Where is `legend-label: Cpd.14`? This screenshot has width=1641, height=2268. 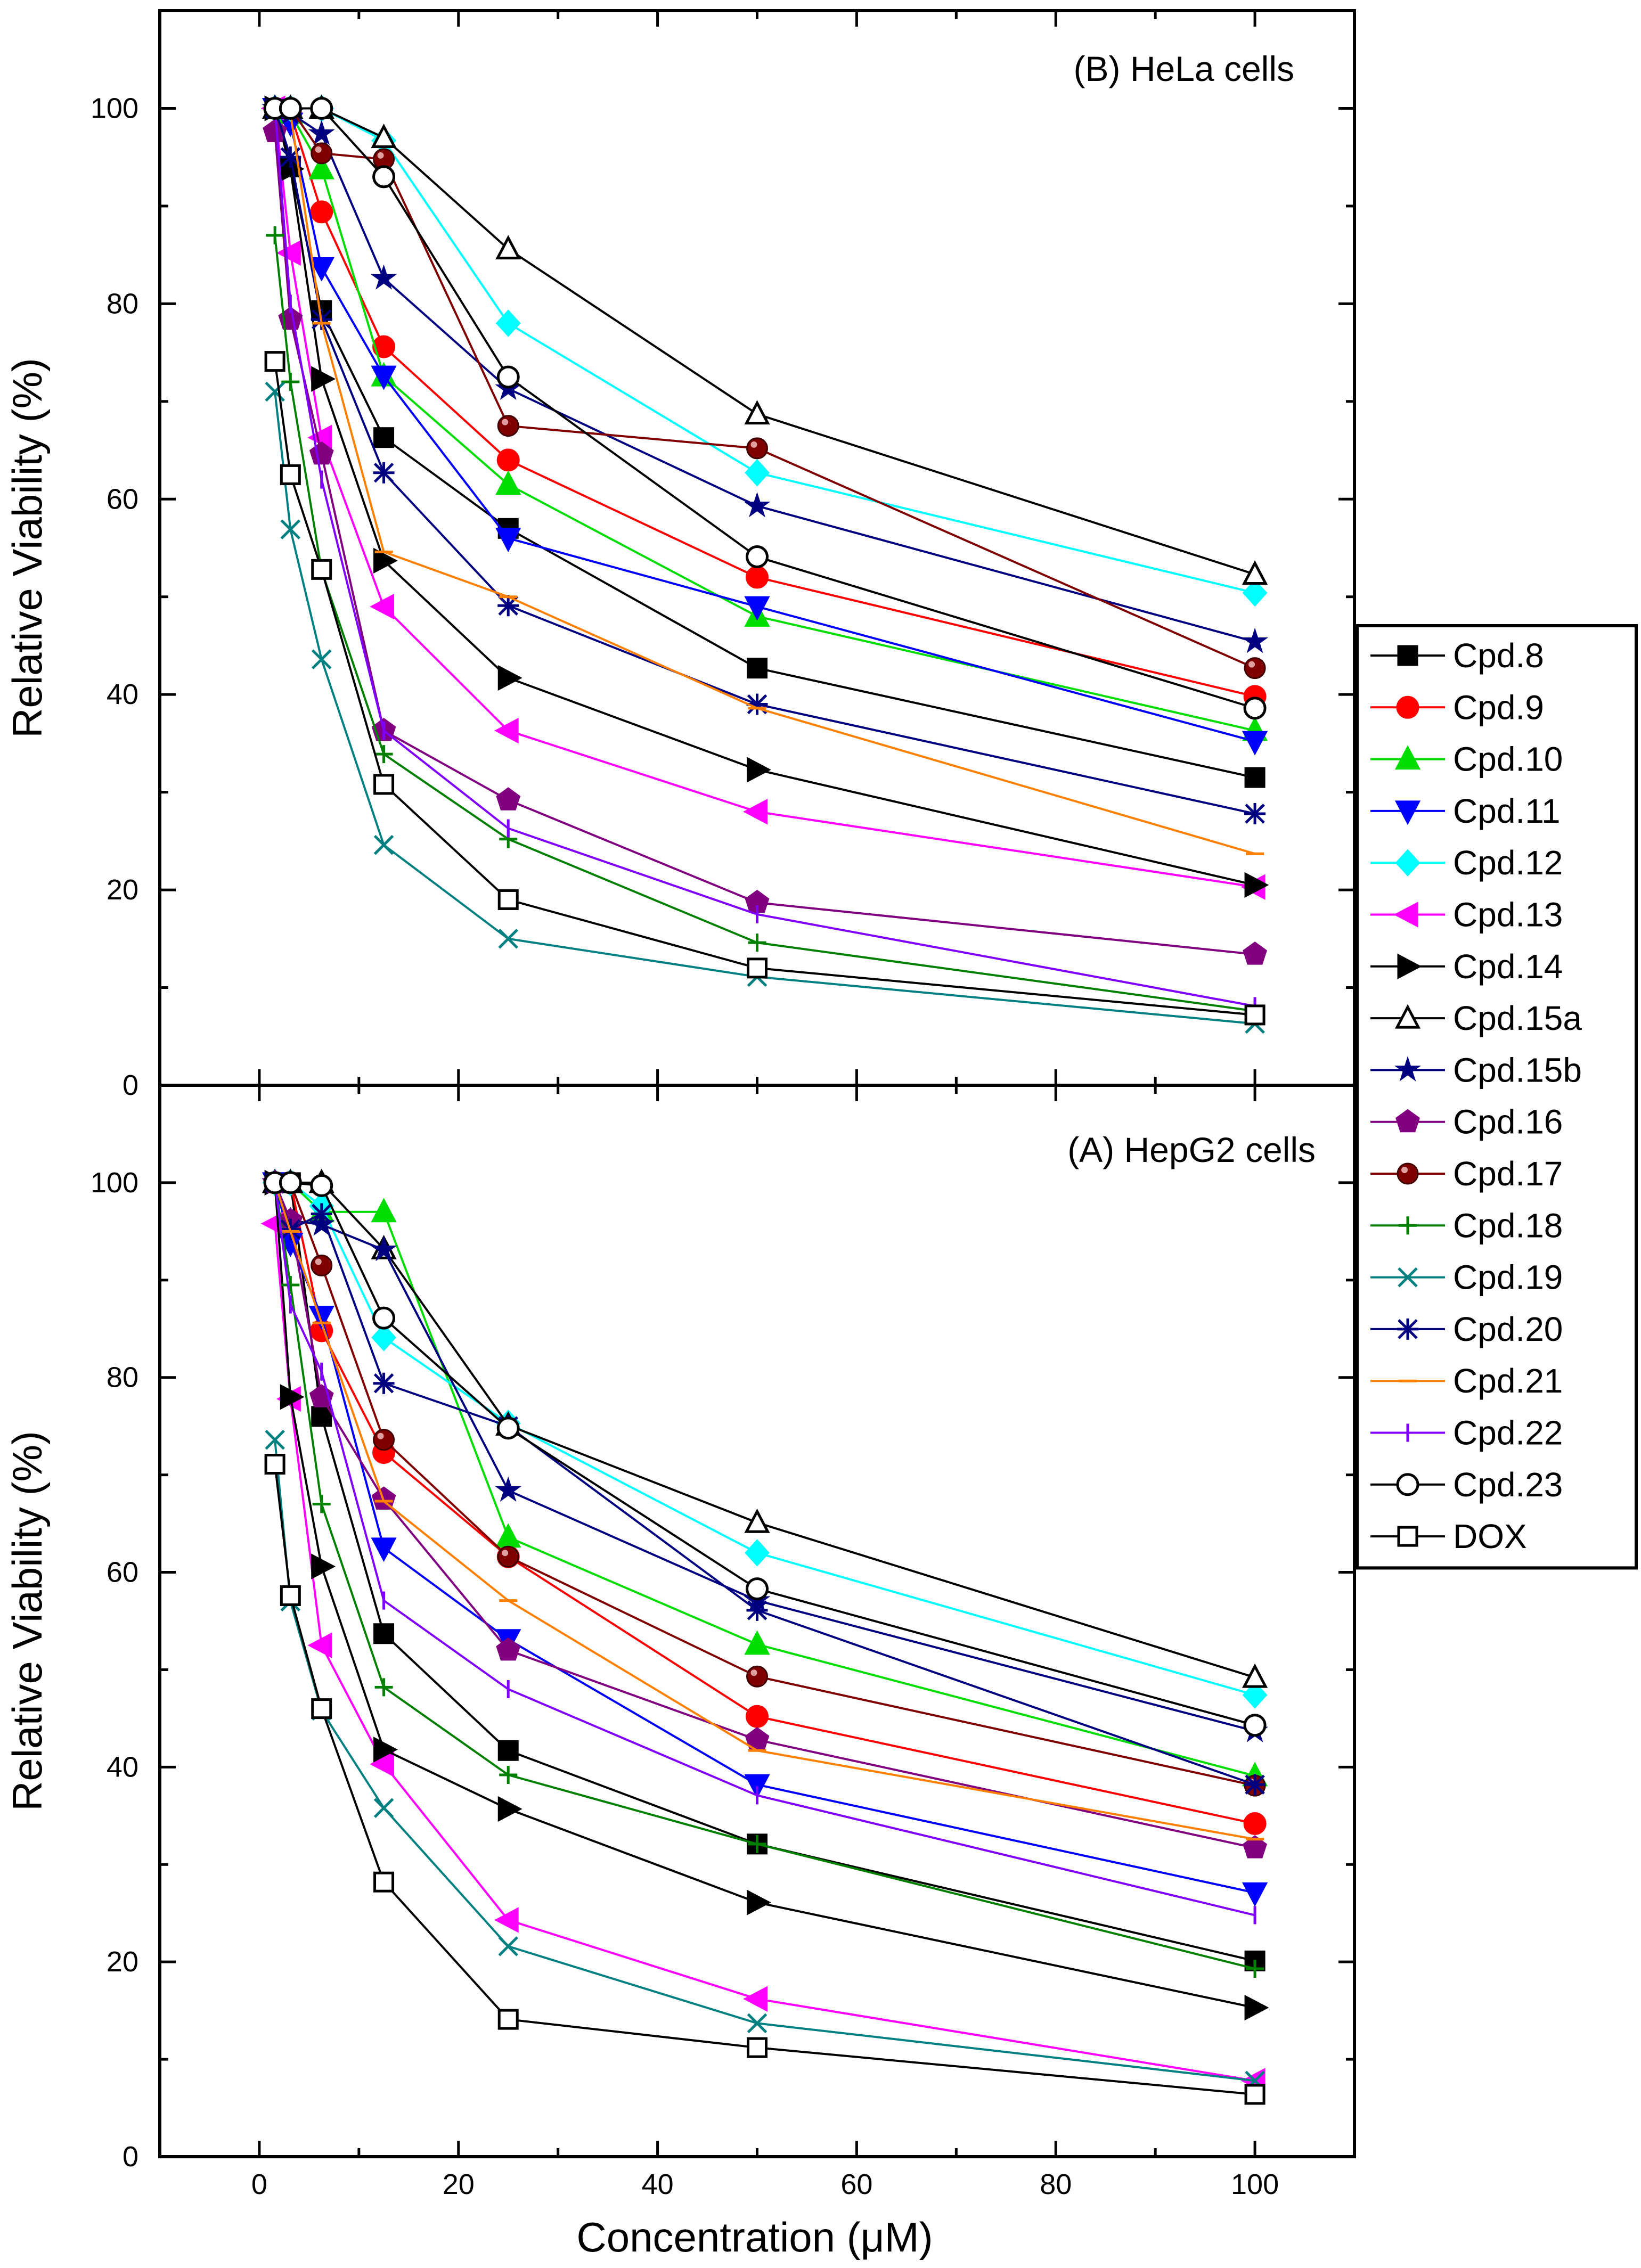 legend-label: Cpd.14 is located at coordinates (1508, 967).